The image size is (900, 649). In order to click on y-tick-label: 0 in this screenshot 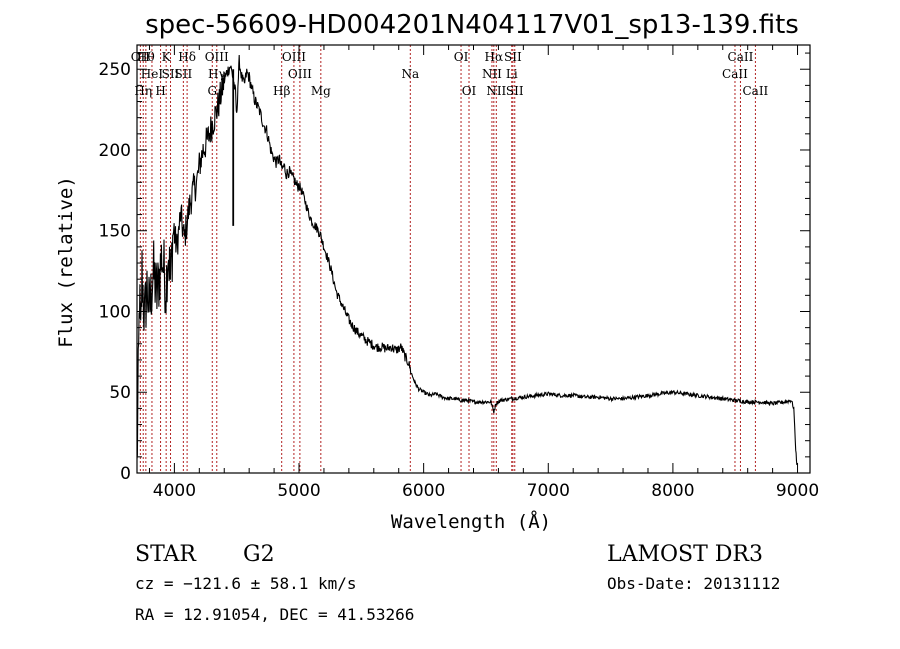, I will do `click(125, 474)`.